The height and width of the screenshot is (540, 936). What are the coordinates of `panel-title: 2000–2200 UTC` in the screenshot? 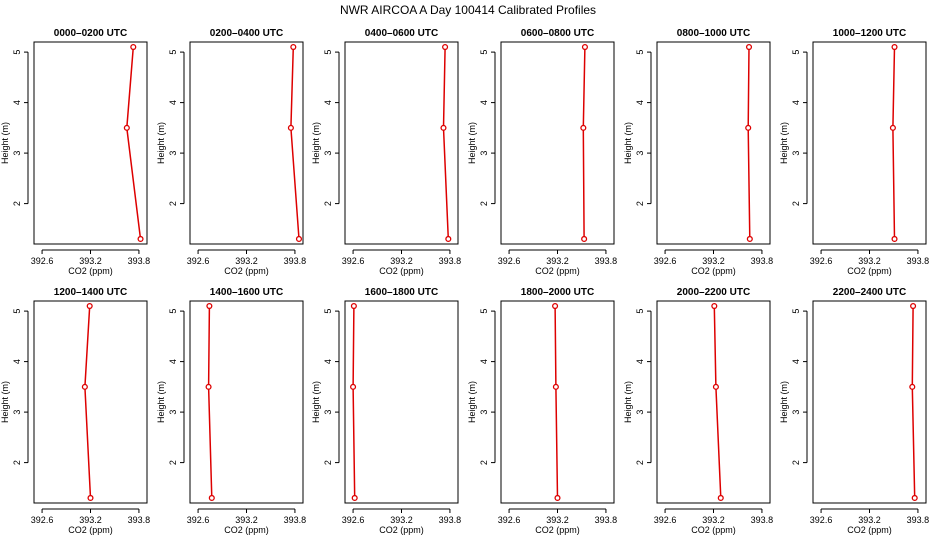 It's located at (713, 292).